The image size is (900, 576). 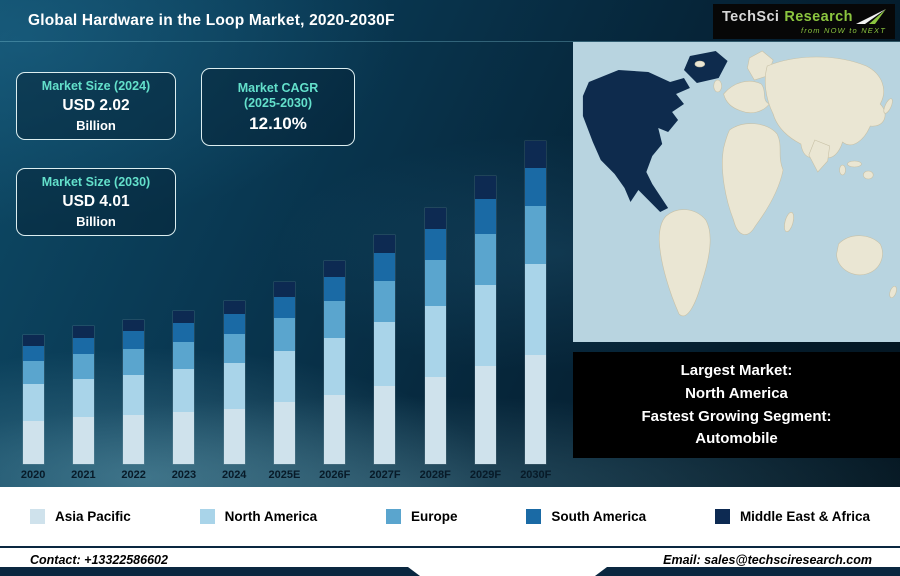 What do you see at coordinates (99, 560) in the screenshot?
I see `contact-info: Contact: +13322586602` at bounding box center [99, 560].